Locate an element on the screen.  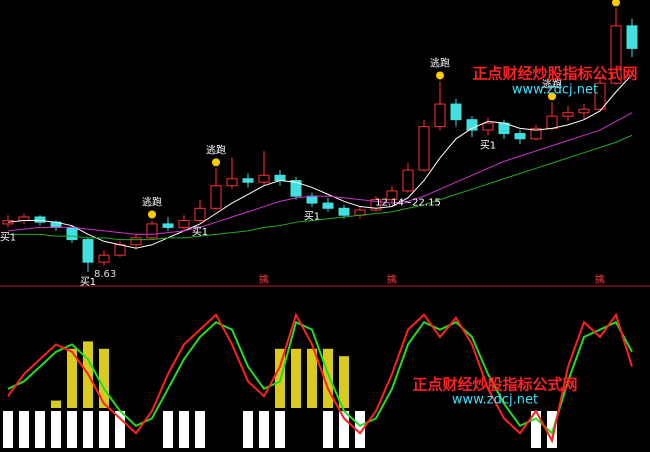
annotation: 12.14~22.15 is located at coordinates (408, 203).